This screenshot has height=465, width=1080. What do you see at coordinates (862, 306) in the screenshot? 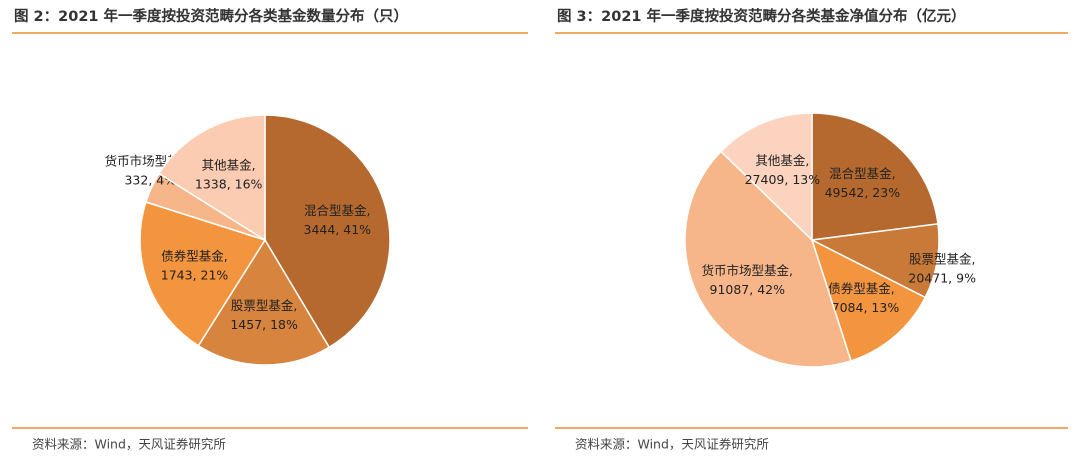
I see `slice-value-label: 27084, 13%` at bounding box center [862, 306].